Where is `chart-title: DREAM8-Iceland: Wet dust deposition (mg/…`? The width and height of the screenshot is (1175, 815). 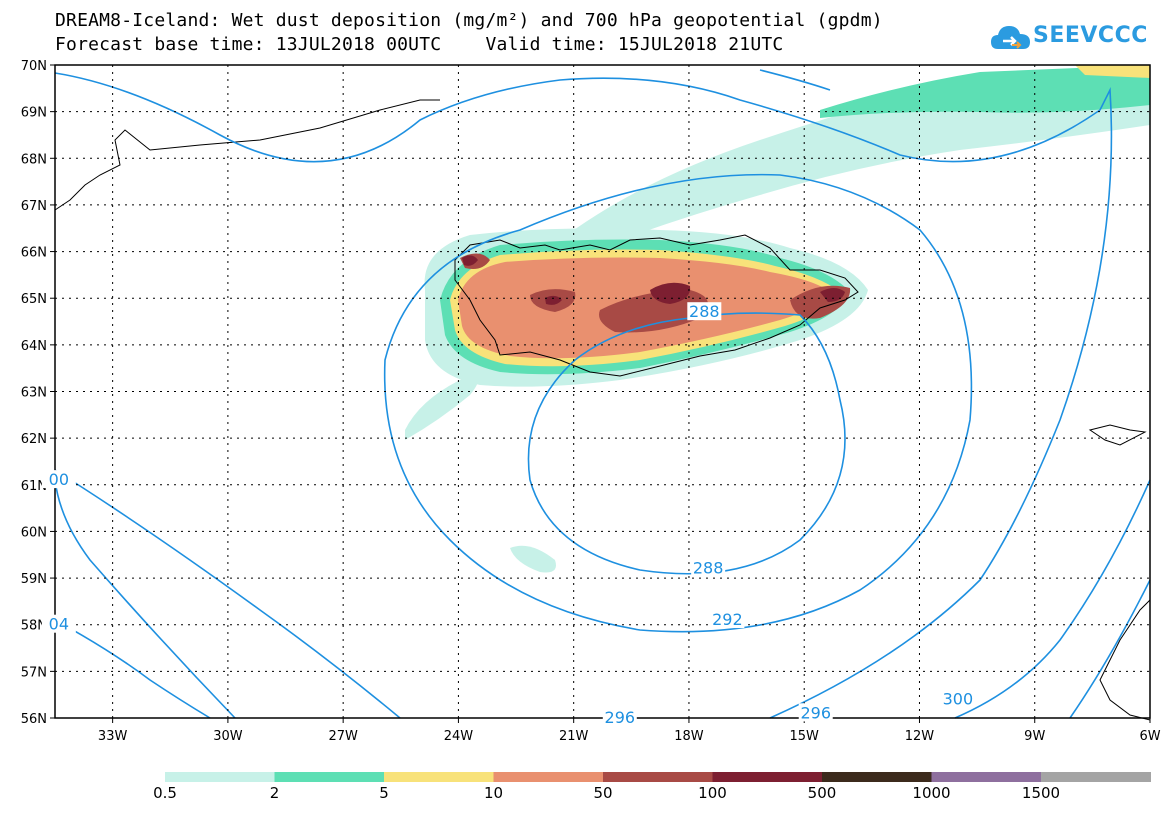
chart-title: DREAM8-Iceland: Wet dust deposition (mg/… is located at coordinates (469, 20).